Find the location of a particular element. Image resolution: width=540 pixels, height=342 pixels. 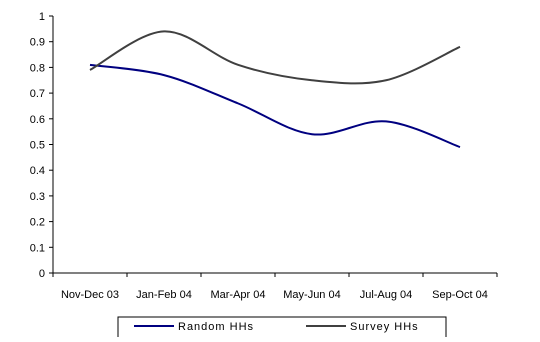

y-tick-label: 0 is located at coordinates (42, 274).